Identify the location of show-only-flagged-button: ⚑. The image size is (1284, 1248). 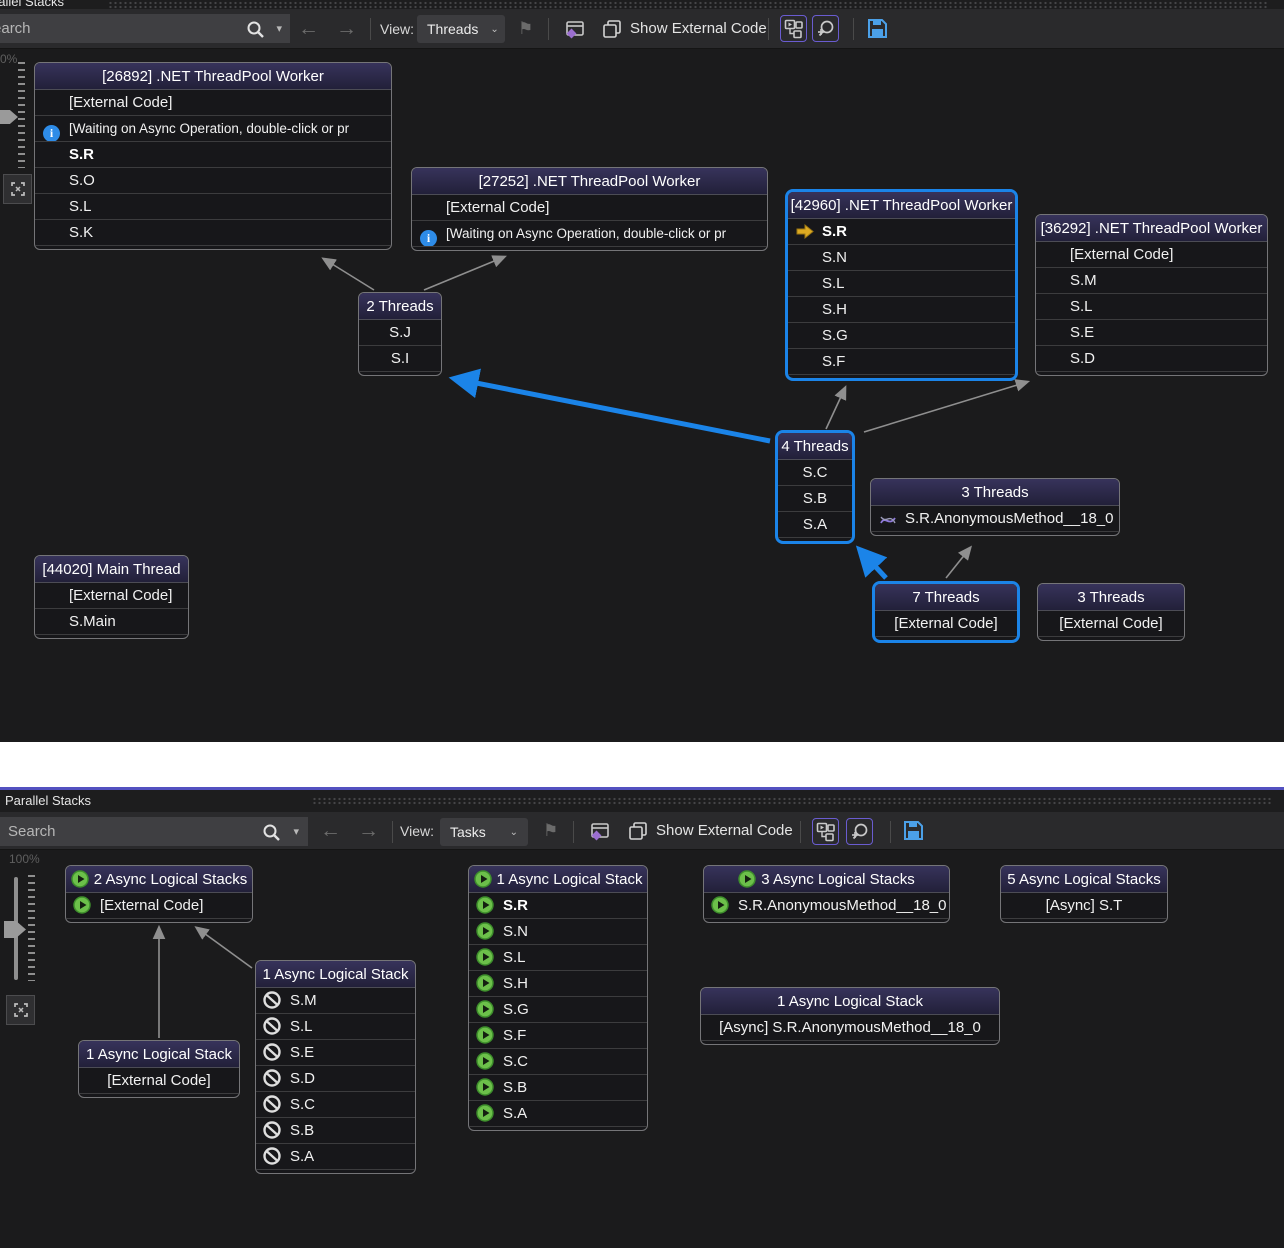
(550, 830).